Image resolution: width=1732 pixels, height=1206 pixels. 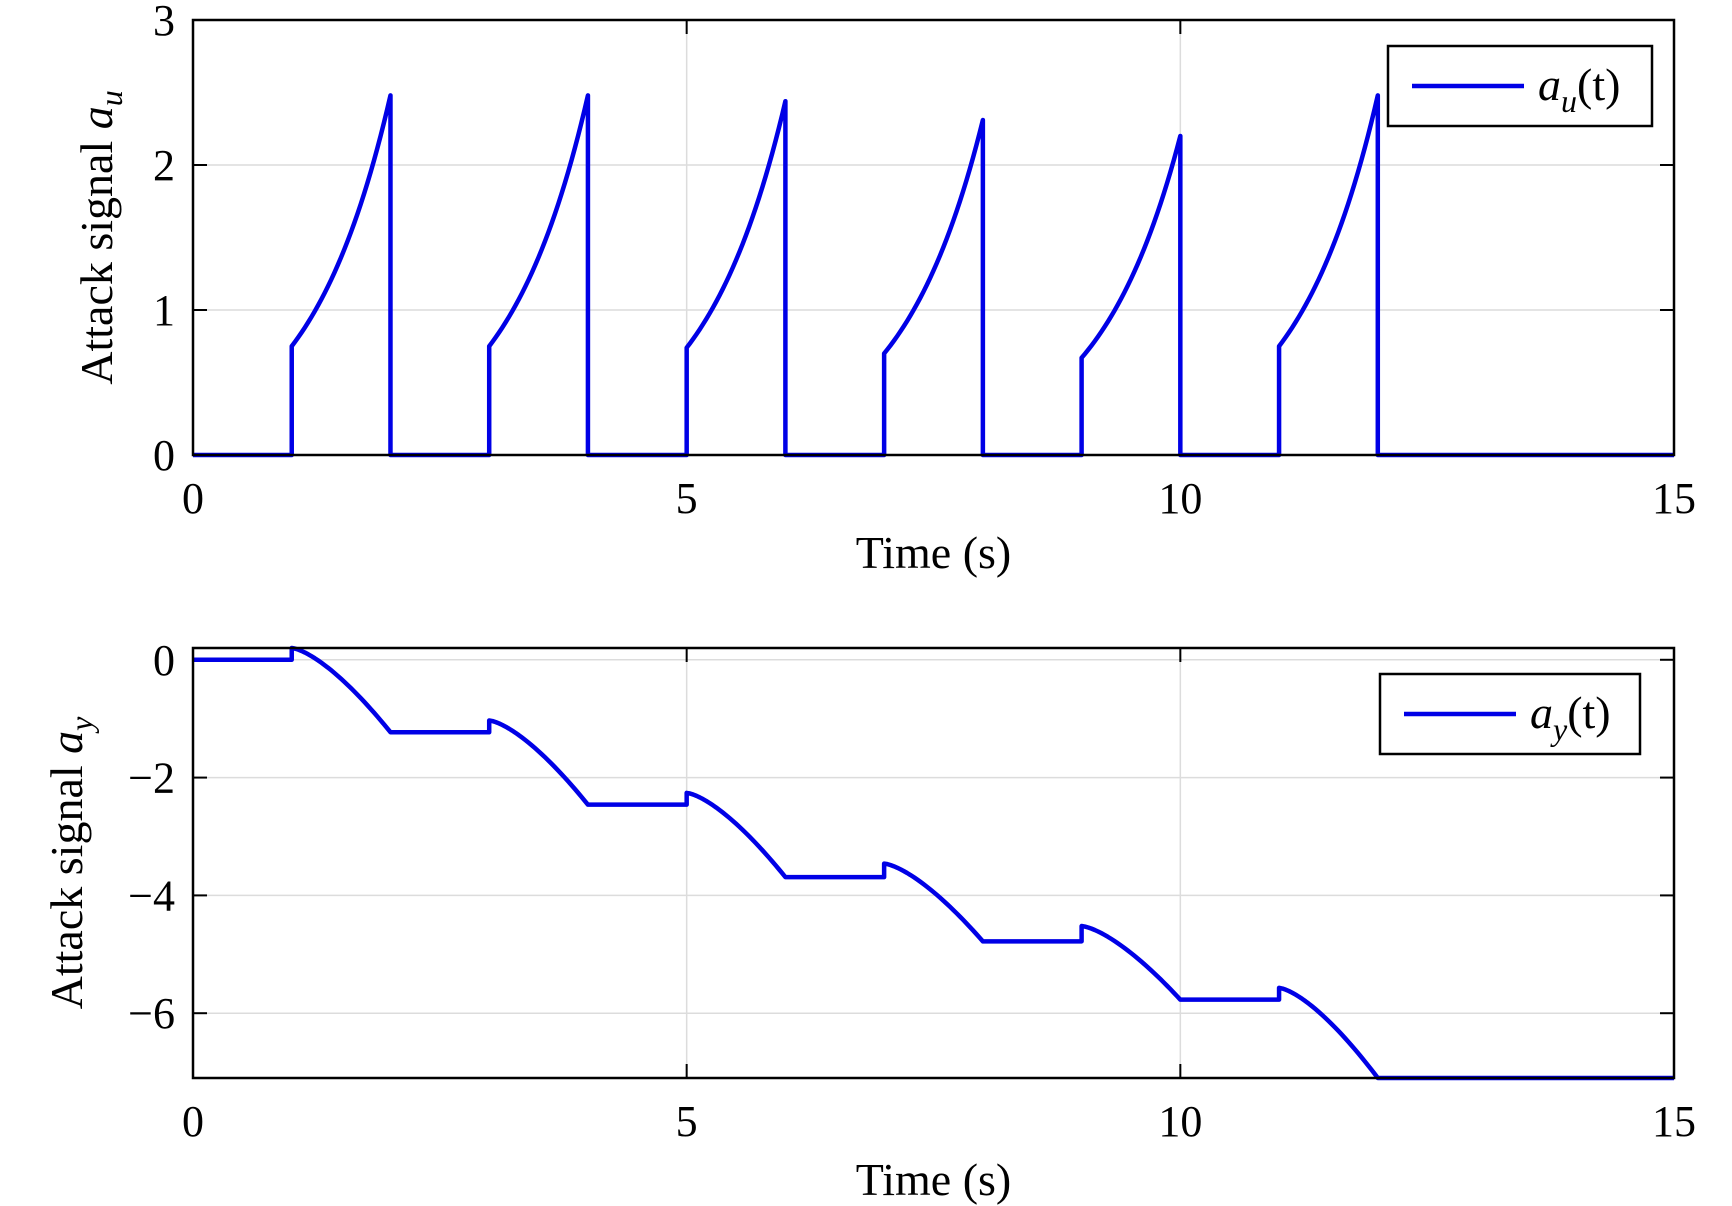 I want to click on y-tick-label: 3, so click(x=164, y=22).